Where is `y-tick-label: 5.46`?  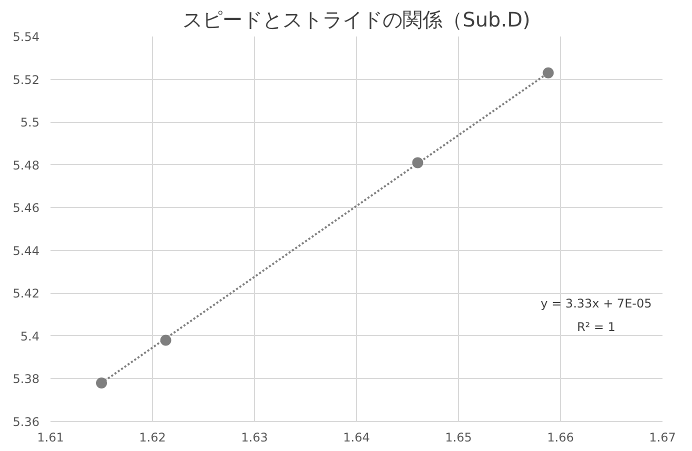 y-tick-label: 5.46 is located at coordinates (26, 208).